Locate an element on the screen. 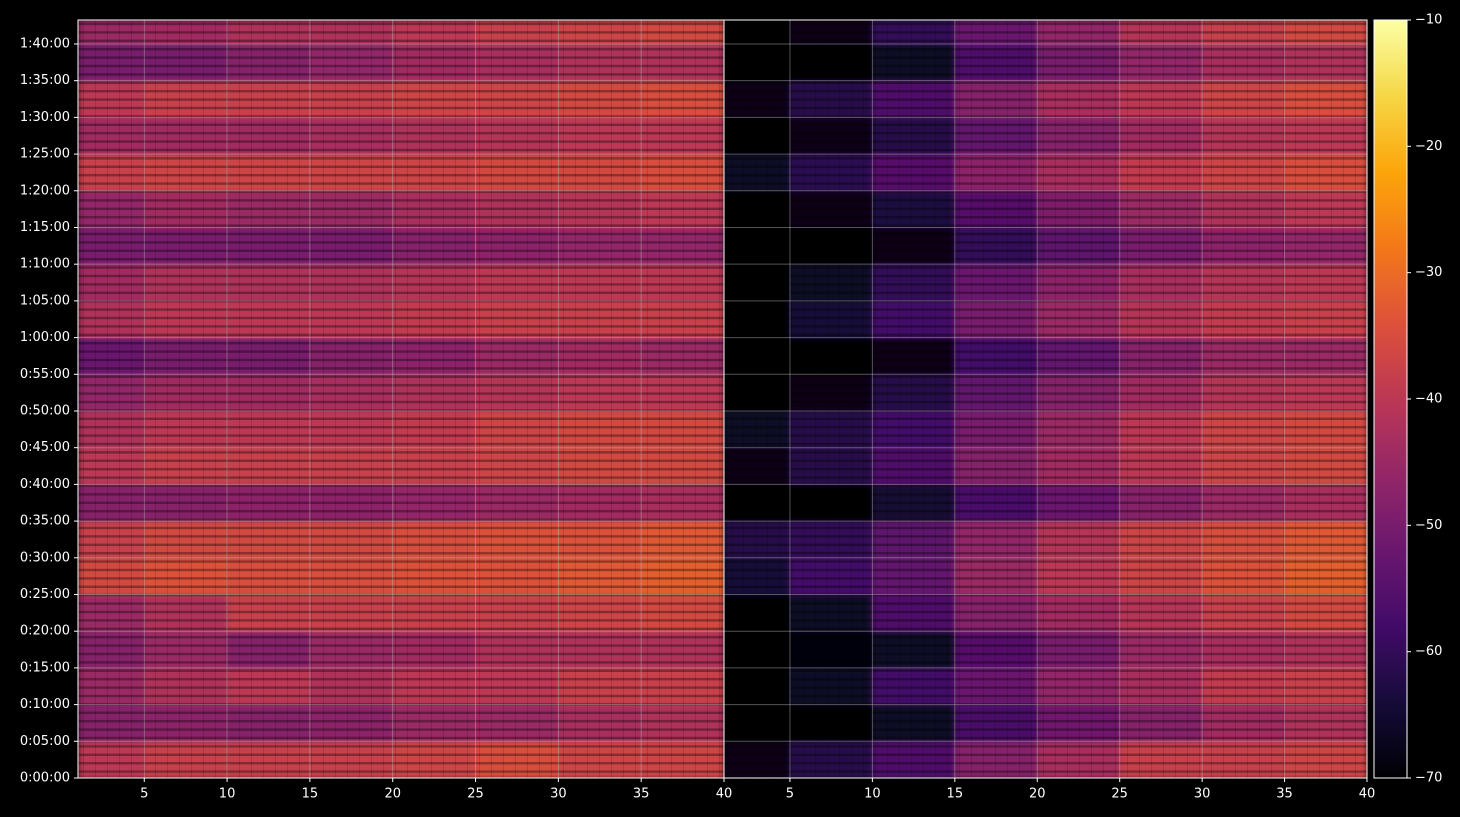  colorbar-tick-label: −10 is located at coordinates (1428, 20).